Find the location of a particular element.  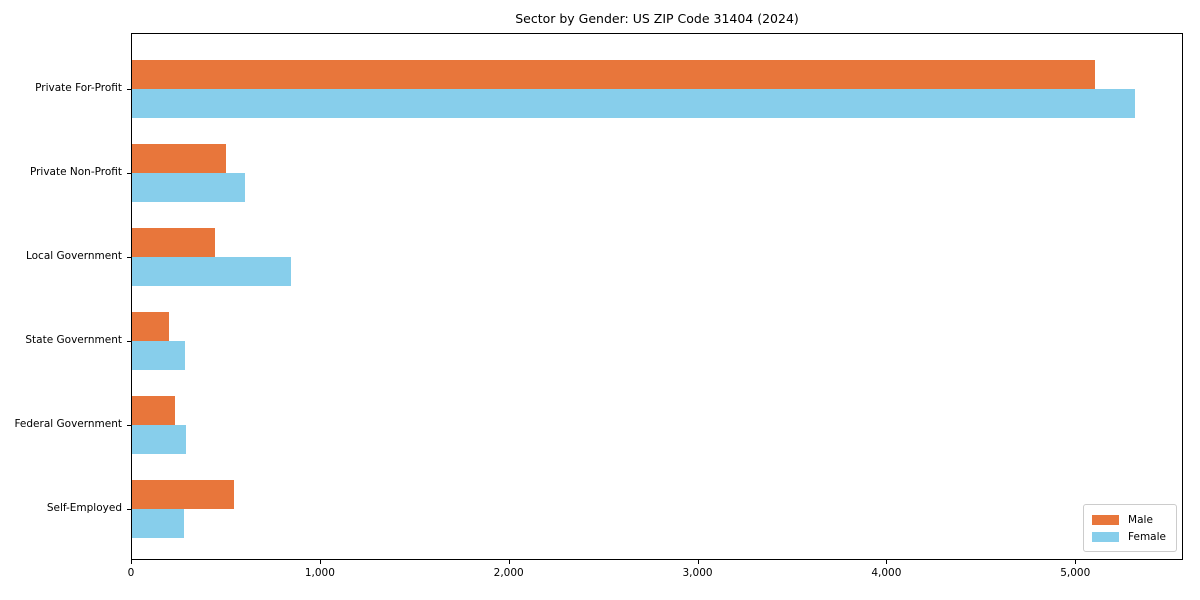

y-tick-label-self-employed: Self-Employed is located at coordinates (84, 508).